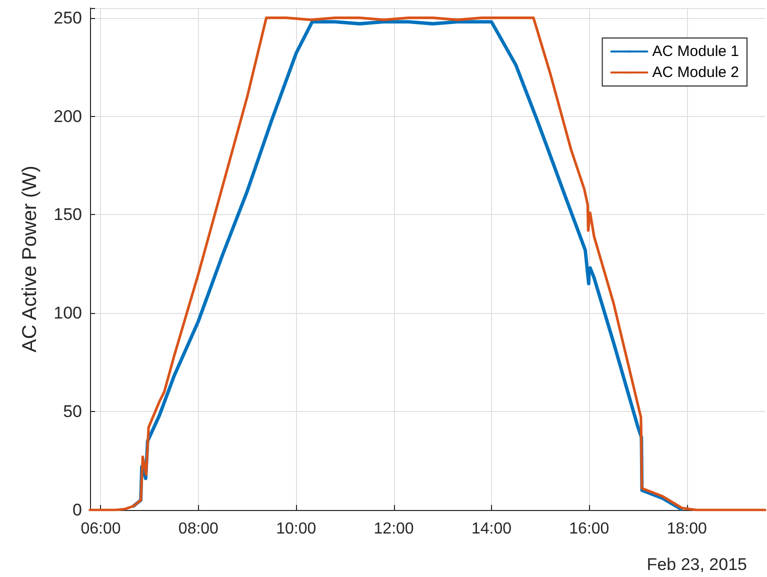 The width and height of the screenshot is (767, 577). Describe the element at coordinates (72, 412) in the screenshot. I see `y-tick-label: 50` at that location.